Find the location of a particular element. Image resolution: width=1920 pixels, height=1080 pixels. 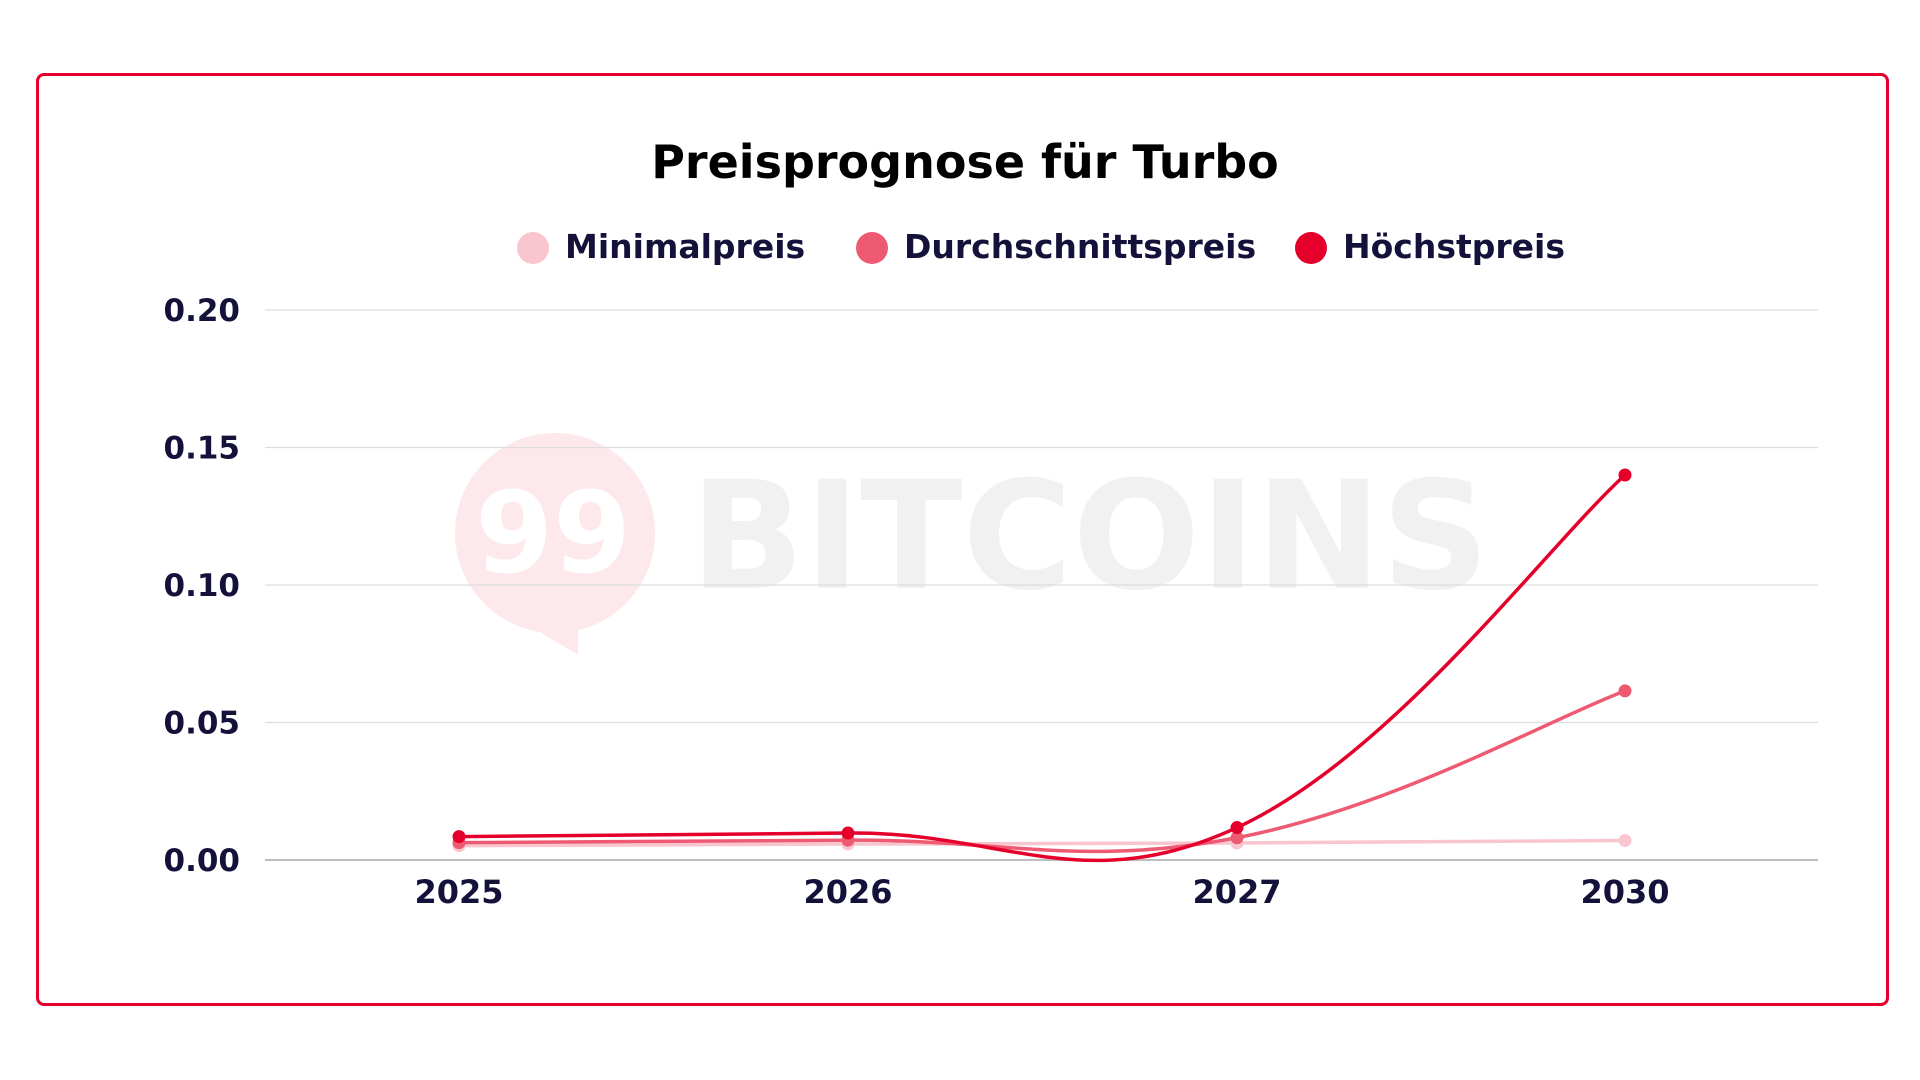

watermark-text: BITCOINS is located at coordinates (1089, 537).